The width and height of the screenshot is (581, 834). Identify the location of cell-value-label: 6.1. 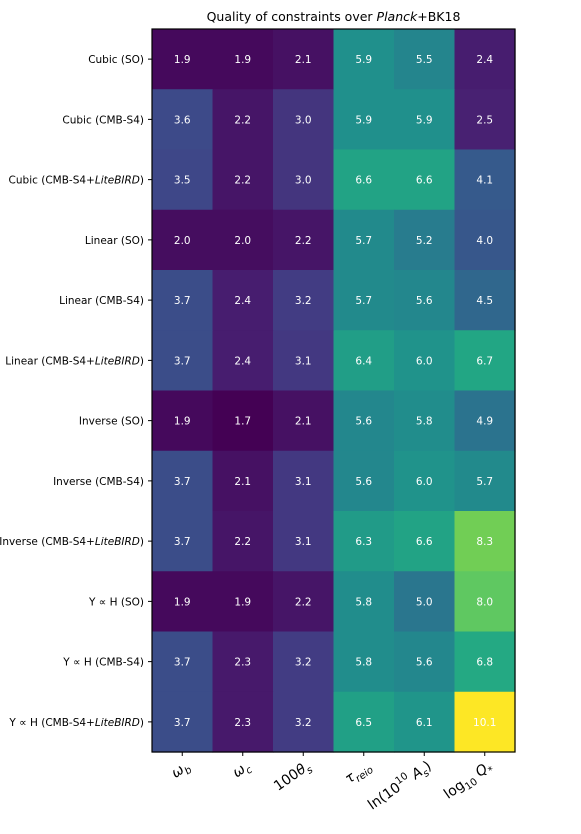
(424, 723).